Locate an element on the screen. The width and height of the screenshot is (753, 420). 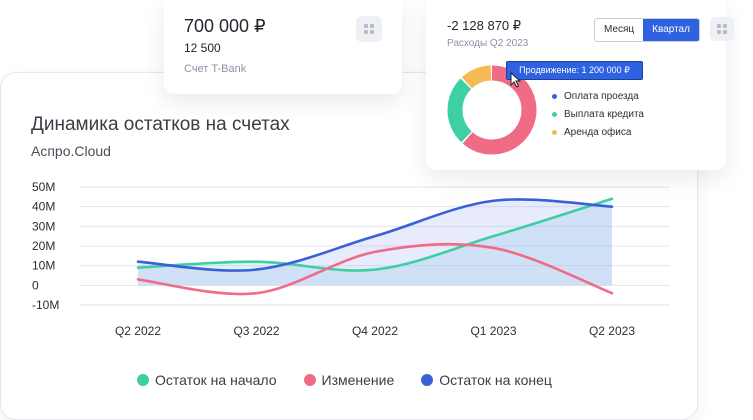
bank-card-grid-button is located at coordinates (369, 29).